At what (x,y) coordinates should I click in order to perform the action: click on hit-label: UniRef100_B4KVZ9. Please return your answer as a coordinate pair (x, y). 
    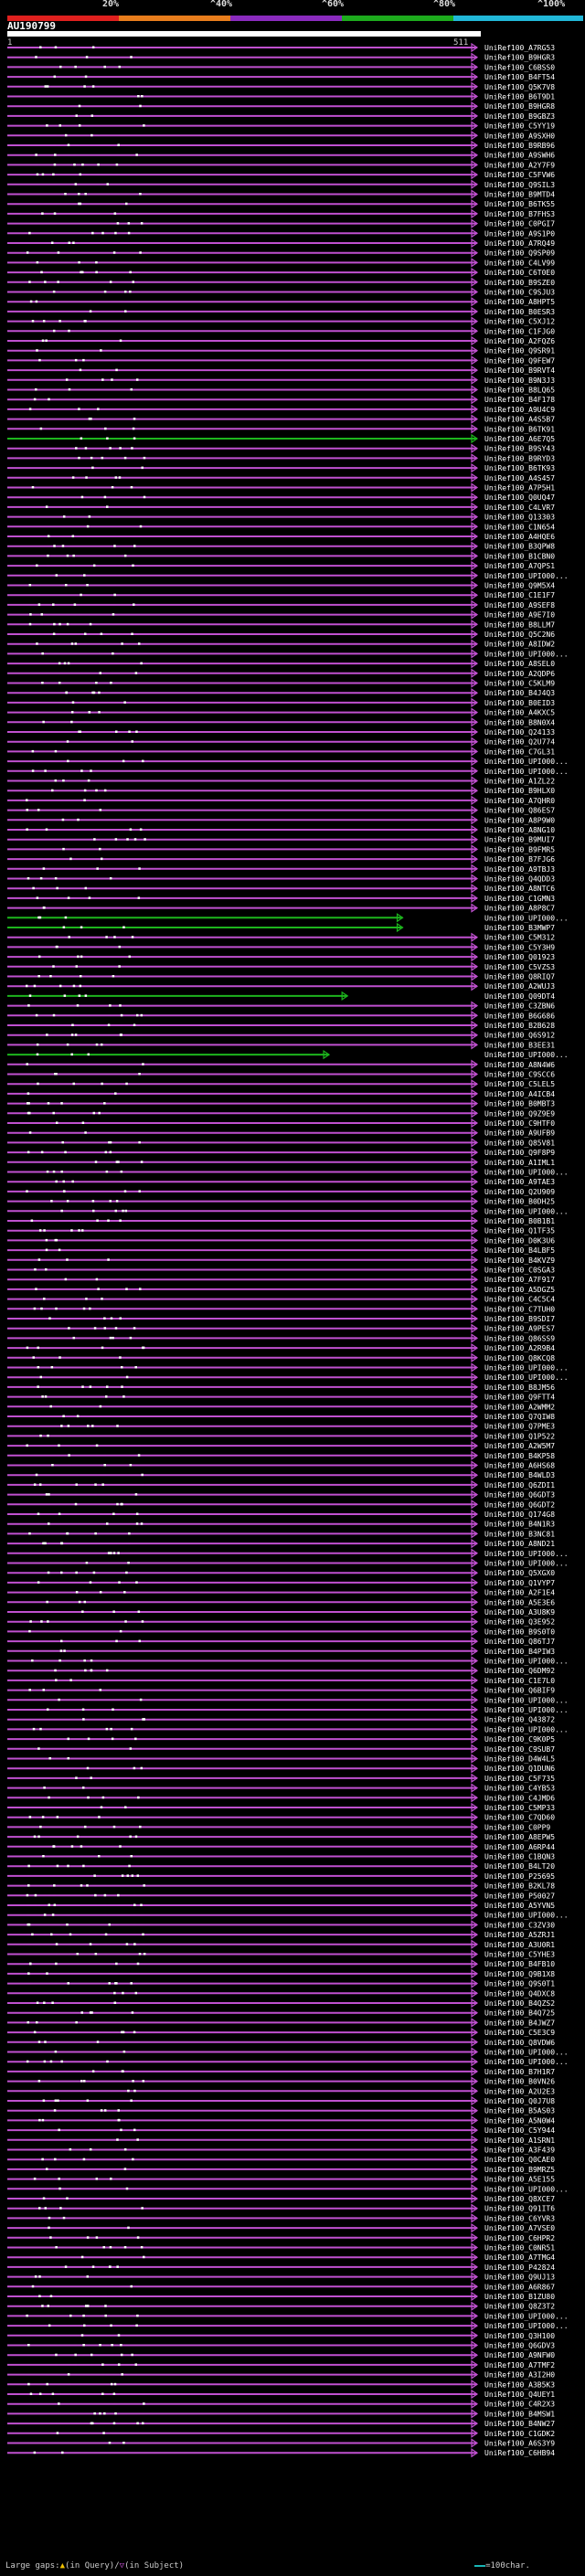
    Looking at the image, I should click on (519, 1260).